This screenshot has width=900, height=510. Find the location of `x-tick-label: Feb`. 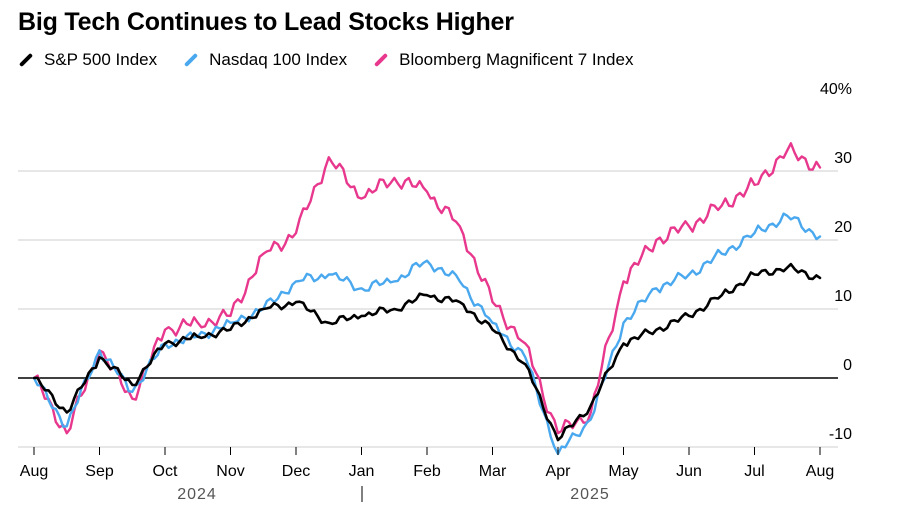

x-tick-label: Feb is located at coordinates (427, 471).